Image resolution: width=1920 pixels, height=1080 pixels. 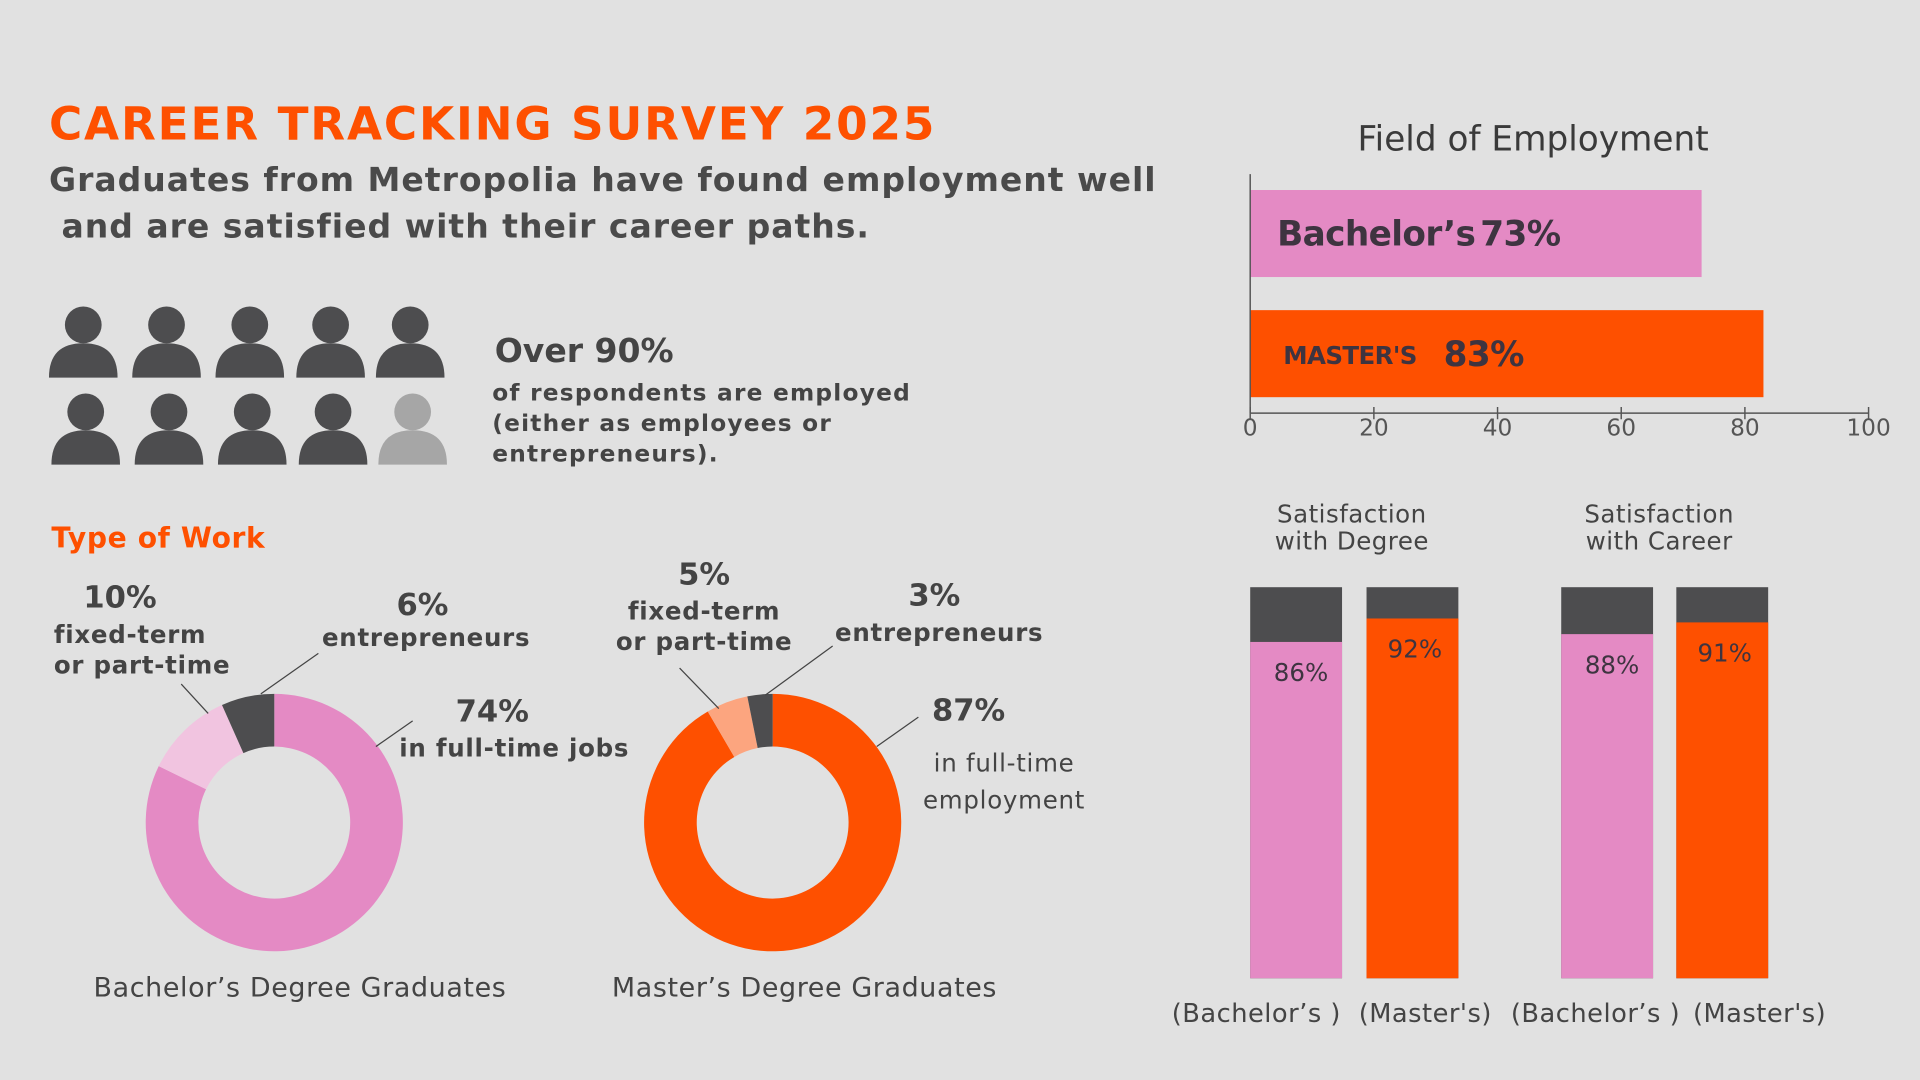 What do you see at coordinates (662, 422) in the screenshot?
I see `text-line: (either as employees or` at bounding box center [662, 422].